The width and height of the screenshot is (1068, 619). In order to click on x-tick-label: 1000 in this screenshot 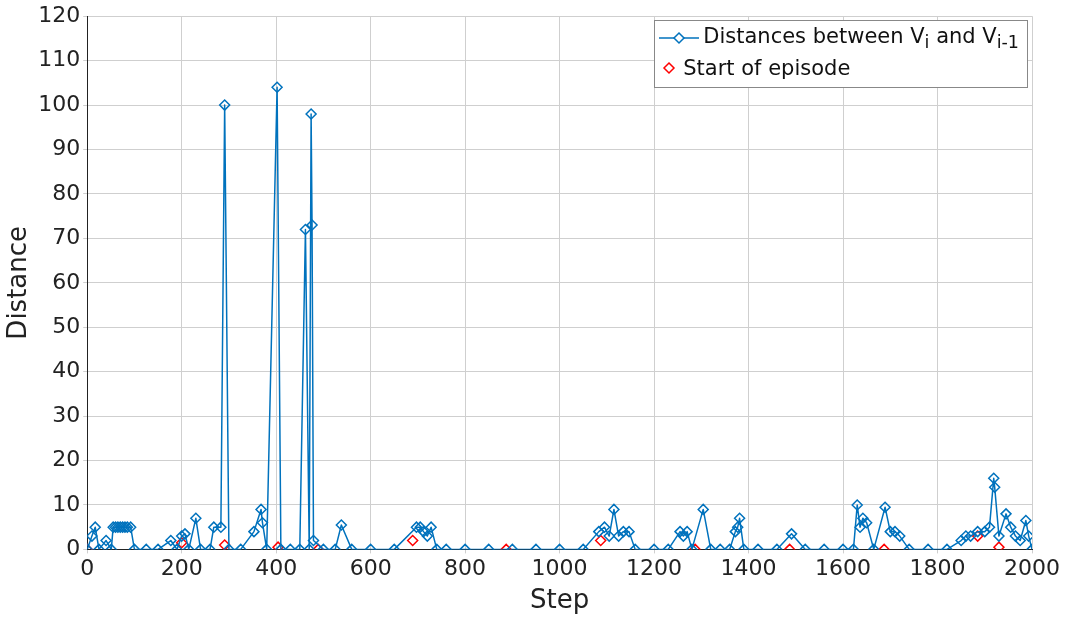, I will do `click(559, 568)`.